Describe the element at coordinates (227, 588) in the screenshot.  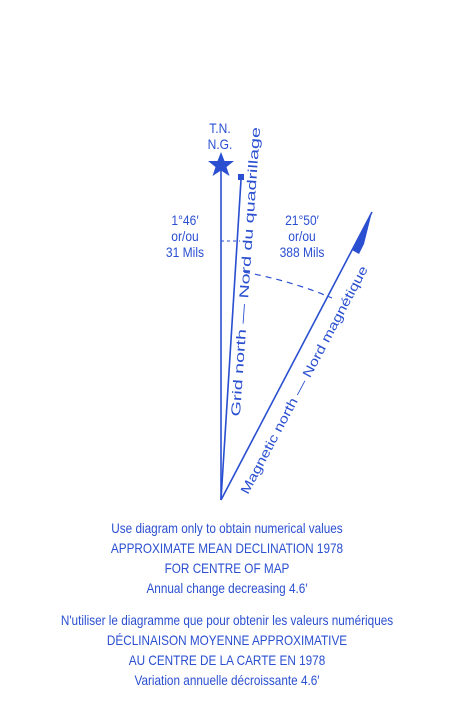
I see `note-en-annual-change: Annual change decreasing 4.6′` at that location.